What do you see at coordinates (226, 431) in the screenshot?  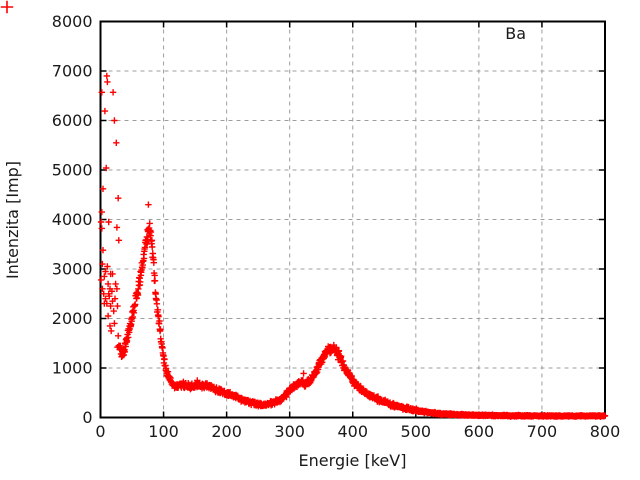 I see `x-tick-label: 200` at bounding box center [226, 431].